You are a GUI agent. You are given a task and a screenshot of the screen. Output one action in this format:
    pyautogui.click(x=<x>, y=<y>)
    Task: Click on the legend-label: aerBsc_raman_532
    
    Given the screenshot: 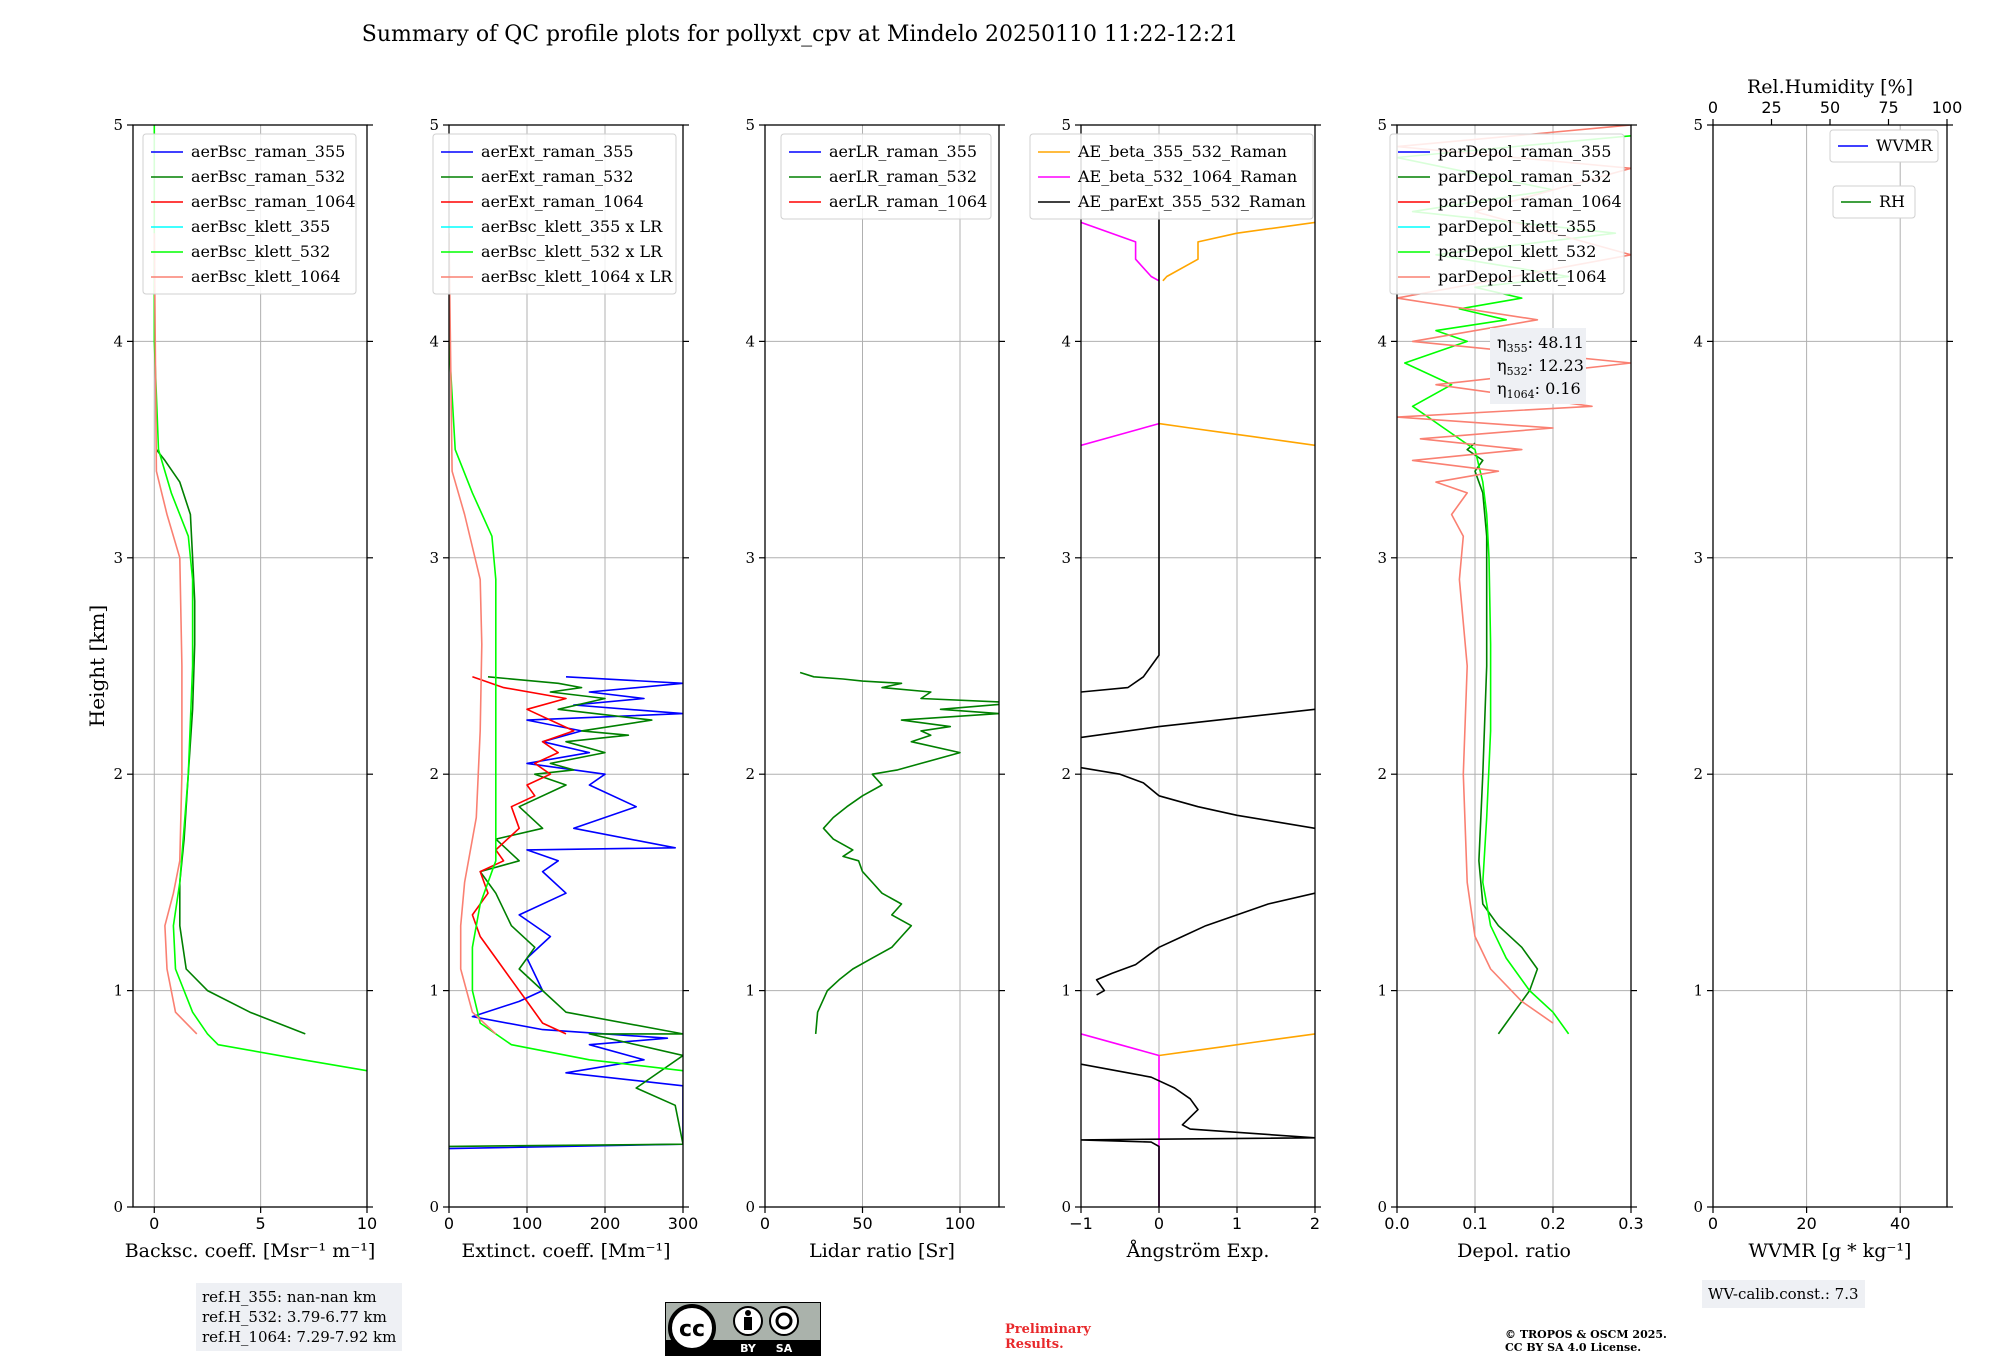 What is the action you would take?
    pyautogui.click(x=268, y=176)
    